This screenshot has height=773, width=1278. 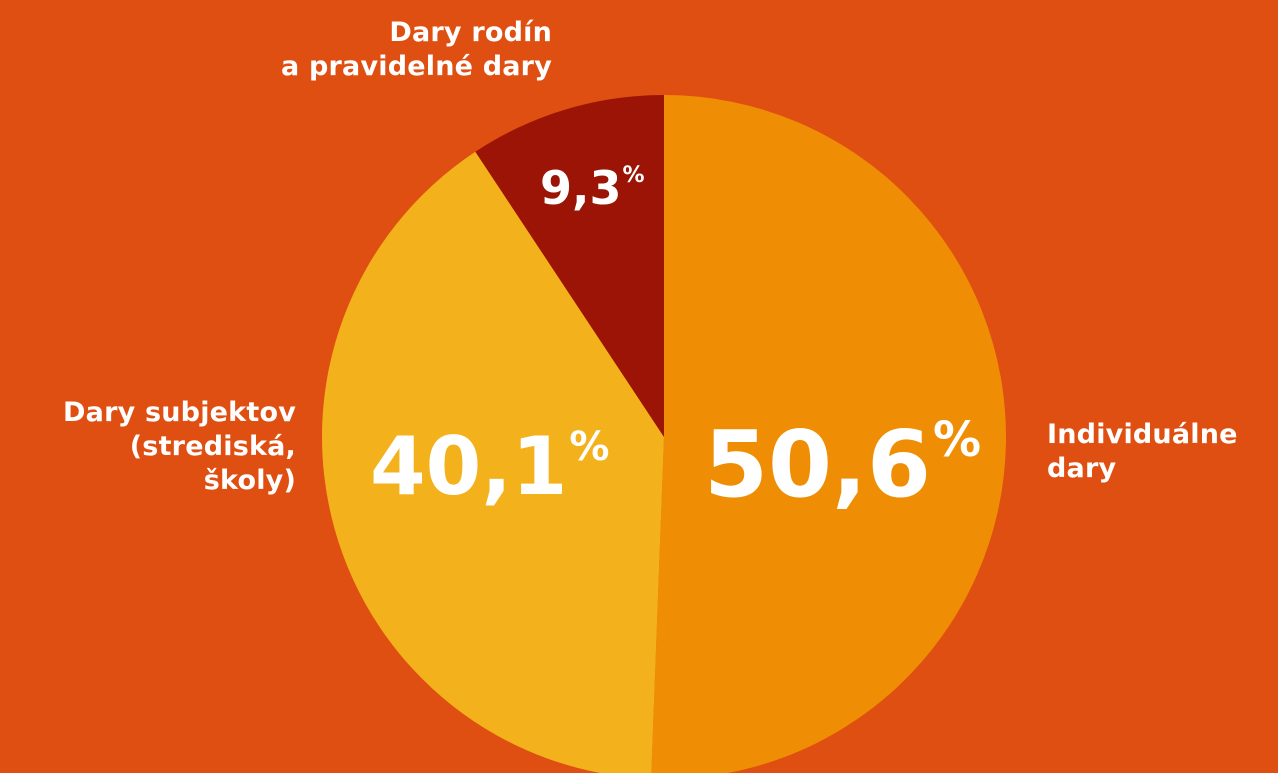 I want to click on category-label-subjects-line-1: Dary subjektov, so click(x=179, y=412).